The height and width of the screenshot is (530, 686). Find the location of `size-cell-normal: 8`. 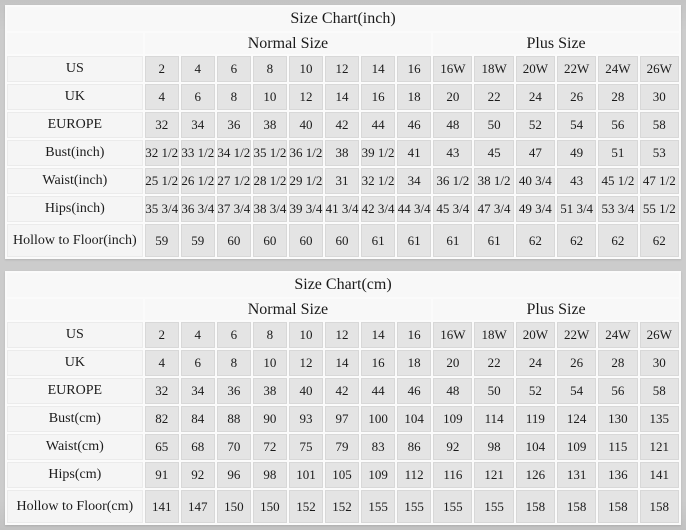

size-cell-normal: 8 is located at coordinates (233, 363).